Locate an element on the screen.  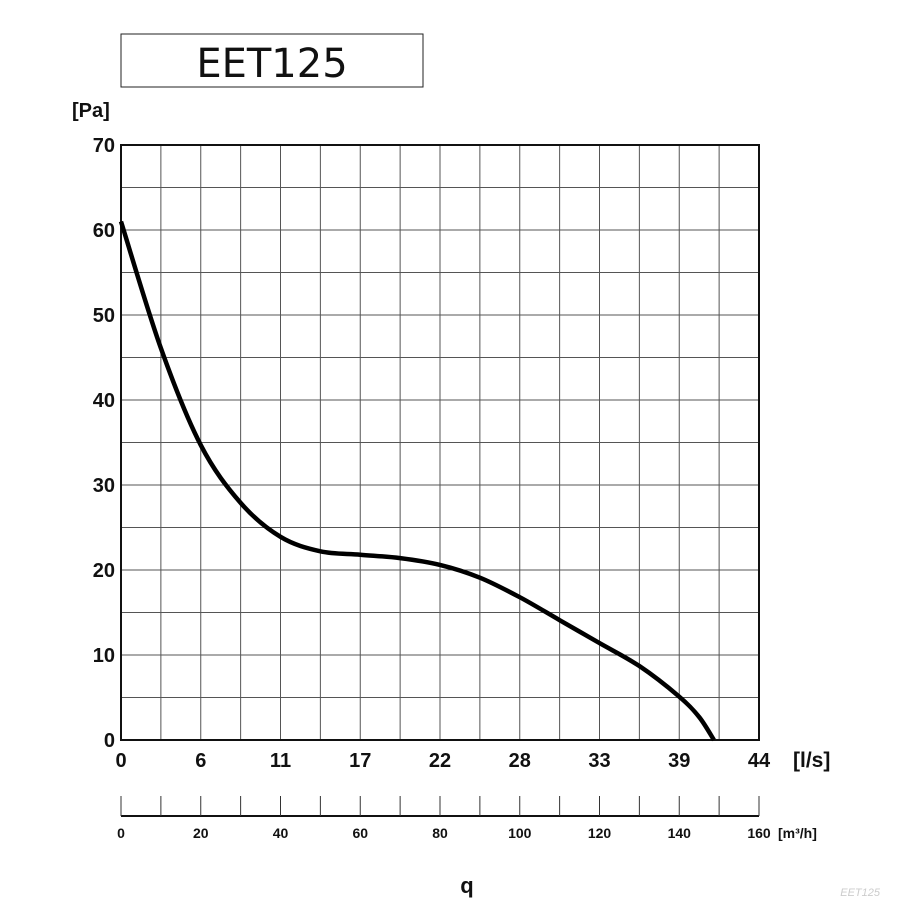
y-tick-label: 30 is located at coordinates (104, 486).